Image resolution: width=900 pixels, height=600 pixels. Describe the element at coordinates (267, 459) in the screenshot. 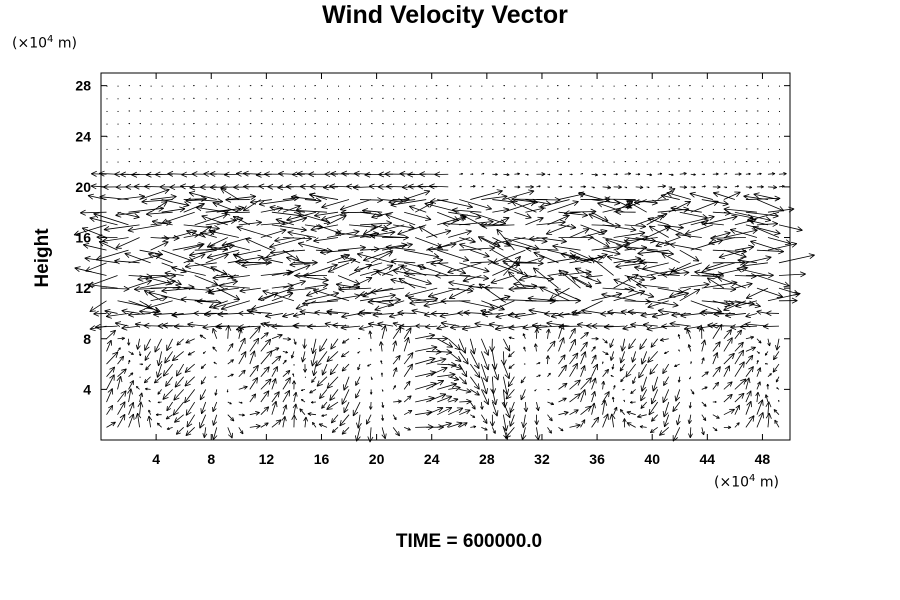

I see `x-tick-label: 12` at that location.